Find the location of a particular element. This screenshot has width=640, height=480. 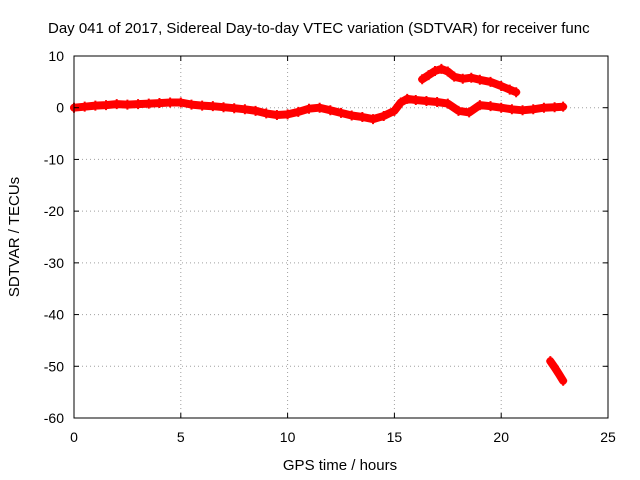

x-tick-label: 15 is located at coordinates (395, 437).